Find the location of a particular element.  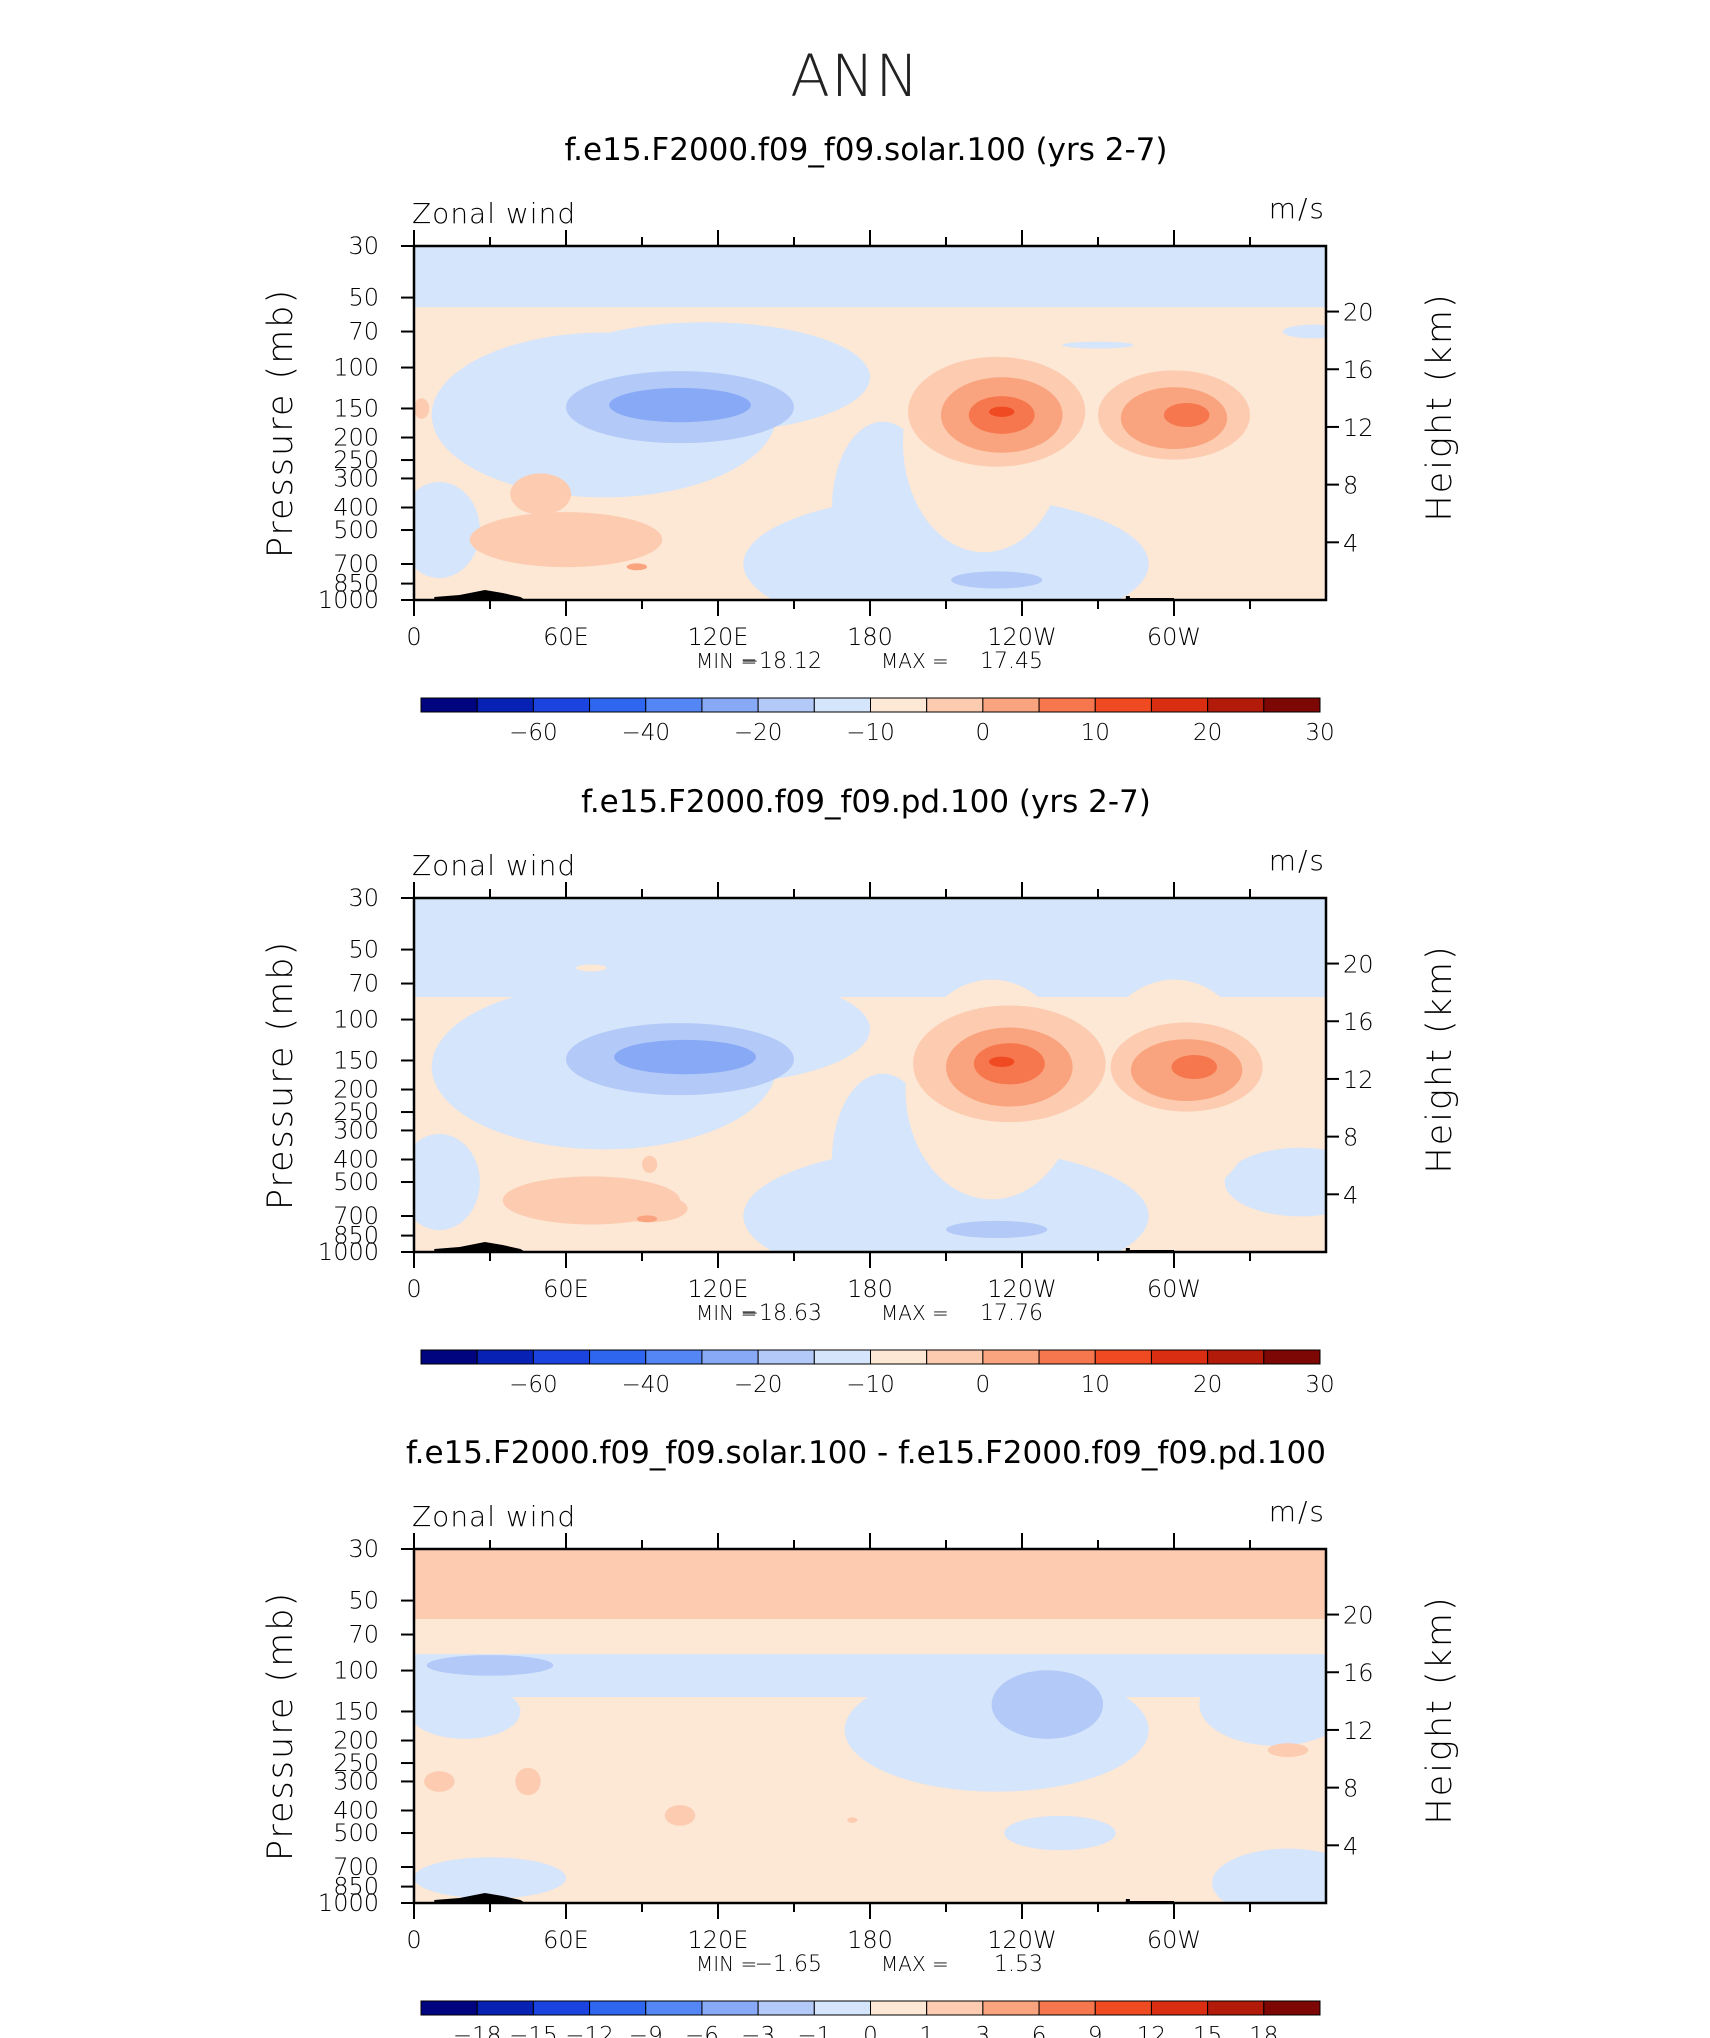

y-tick-label: 700 is located at coordinates (356, 564).